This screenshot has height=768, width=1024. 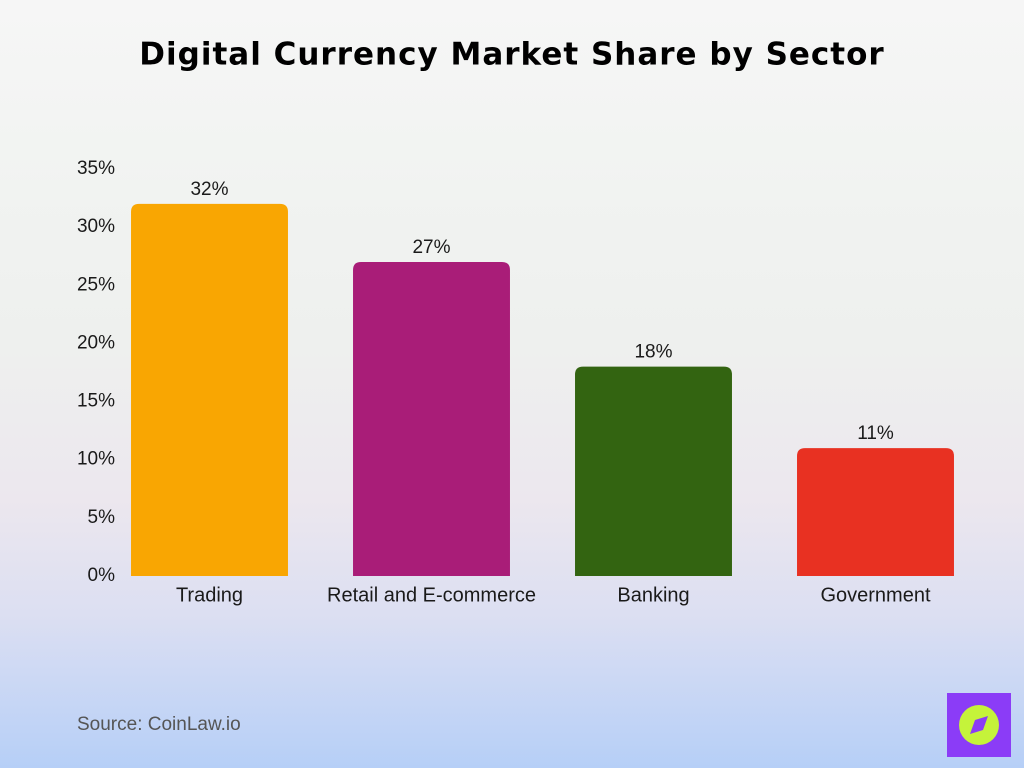 I want to click on data-label: 32%, so click(x=209, y=189).